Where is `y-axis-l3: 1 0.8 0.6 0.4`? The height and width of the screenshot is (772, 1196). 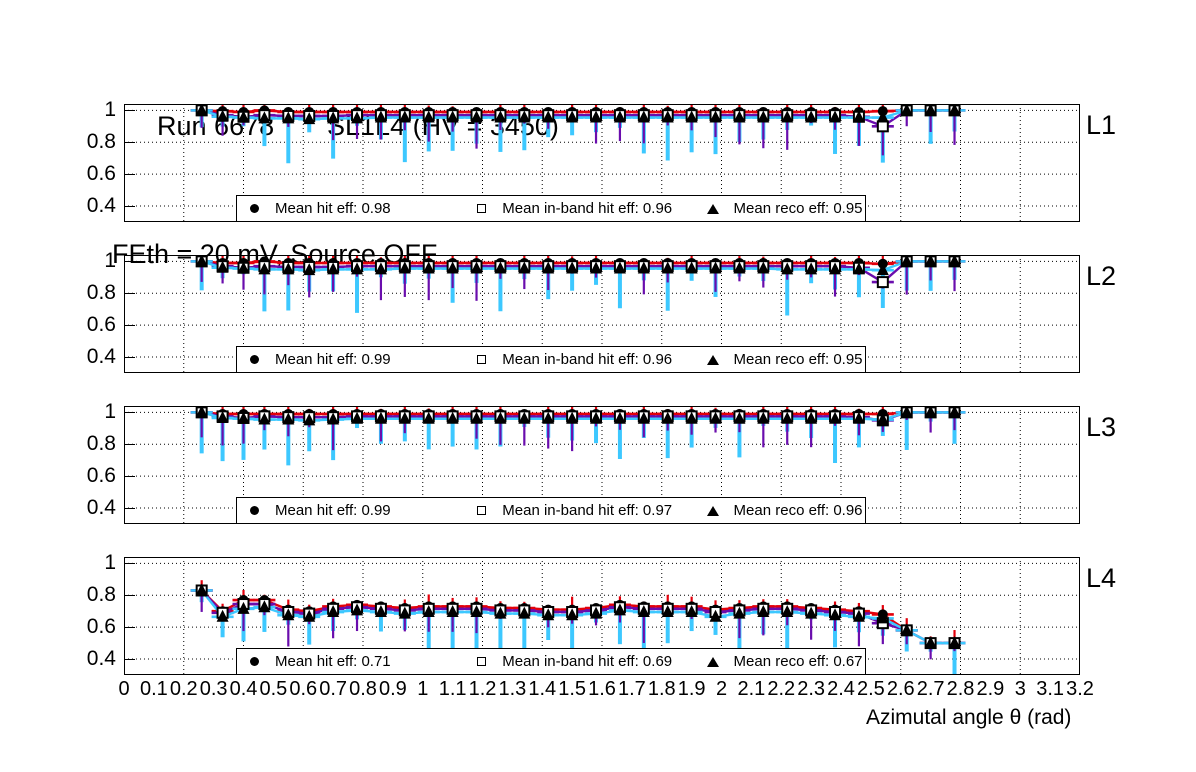 y-axis-l3: 1 0.8 0.6 0.4 is located at coordinates (104, 462).